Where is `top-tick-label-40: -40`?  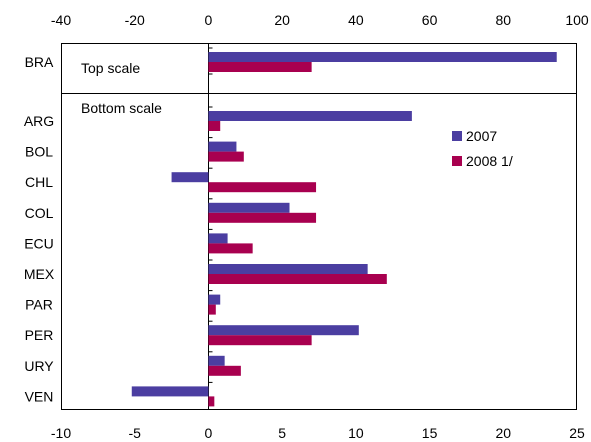
top-tick-label-40: -40 is located at coordinates (61, 20).